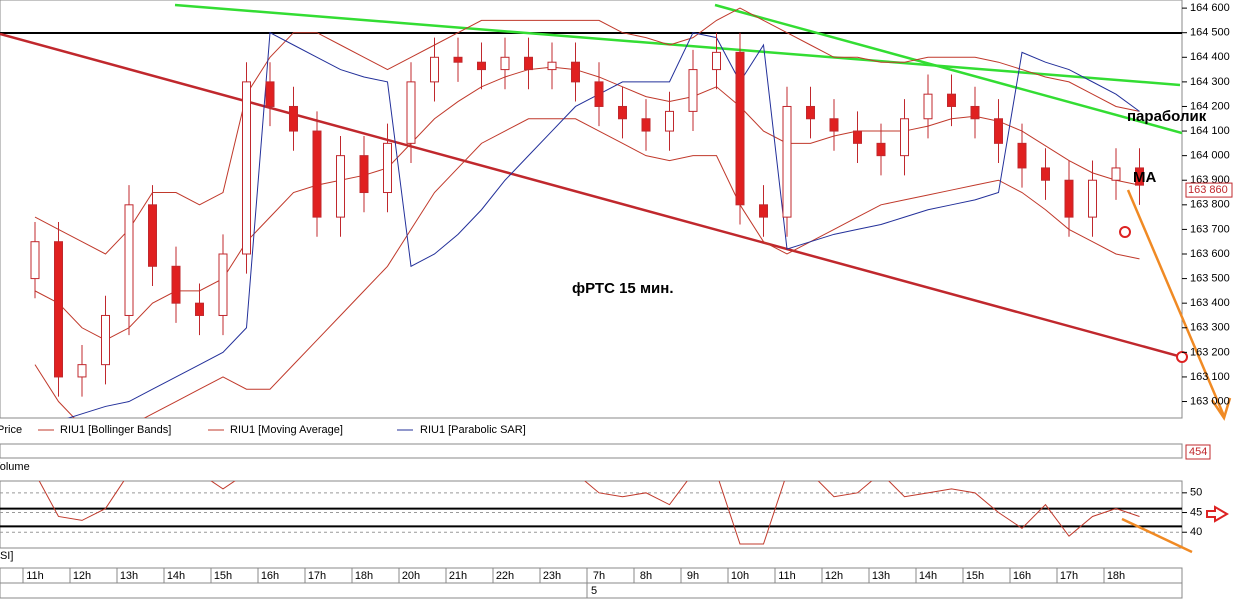  What do you see at coordinates (1196, 532) in the screenshot?
I see `rsi-tick-label: 40` at bounding box center [1196, 532].